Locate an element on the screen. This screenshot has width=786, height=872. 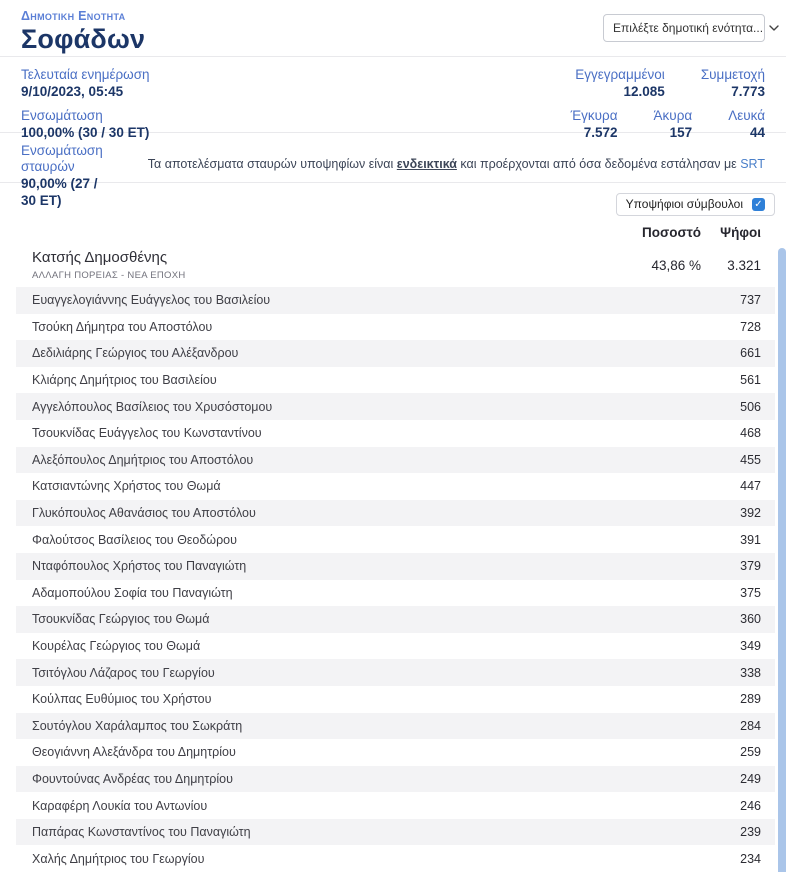
table-row: Κλιάρης Δημήτριος του Βασιλείου 561 is located at coordinates (395, 380).